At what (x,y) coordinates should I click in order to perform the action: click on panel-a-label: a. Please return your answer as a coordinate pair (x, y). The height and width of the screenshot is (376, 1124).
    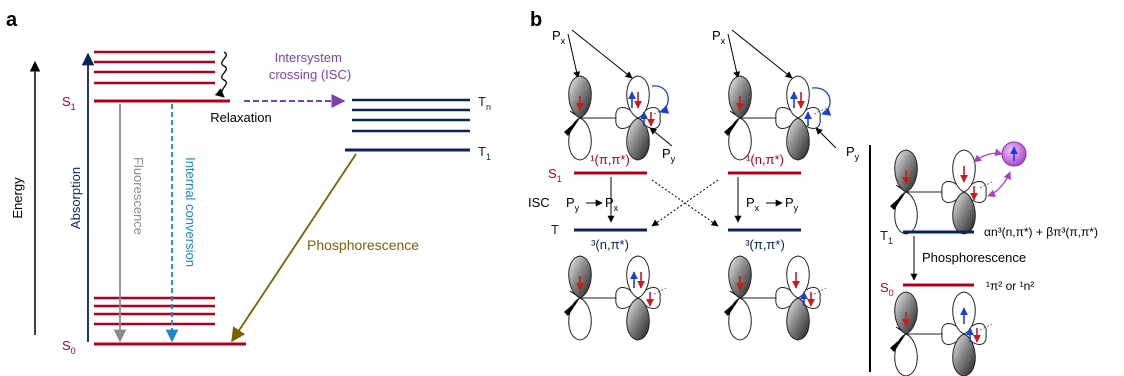
    Looking at the image, I should click on (12, 20).